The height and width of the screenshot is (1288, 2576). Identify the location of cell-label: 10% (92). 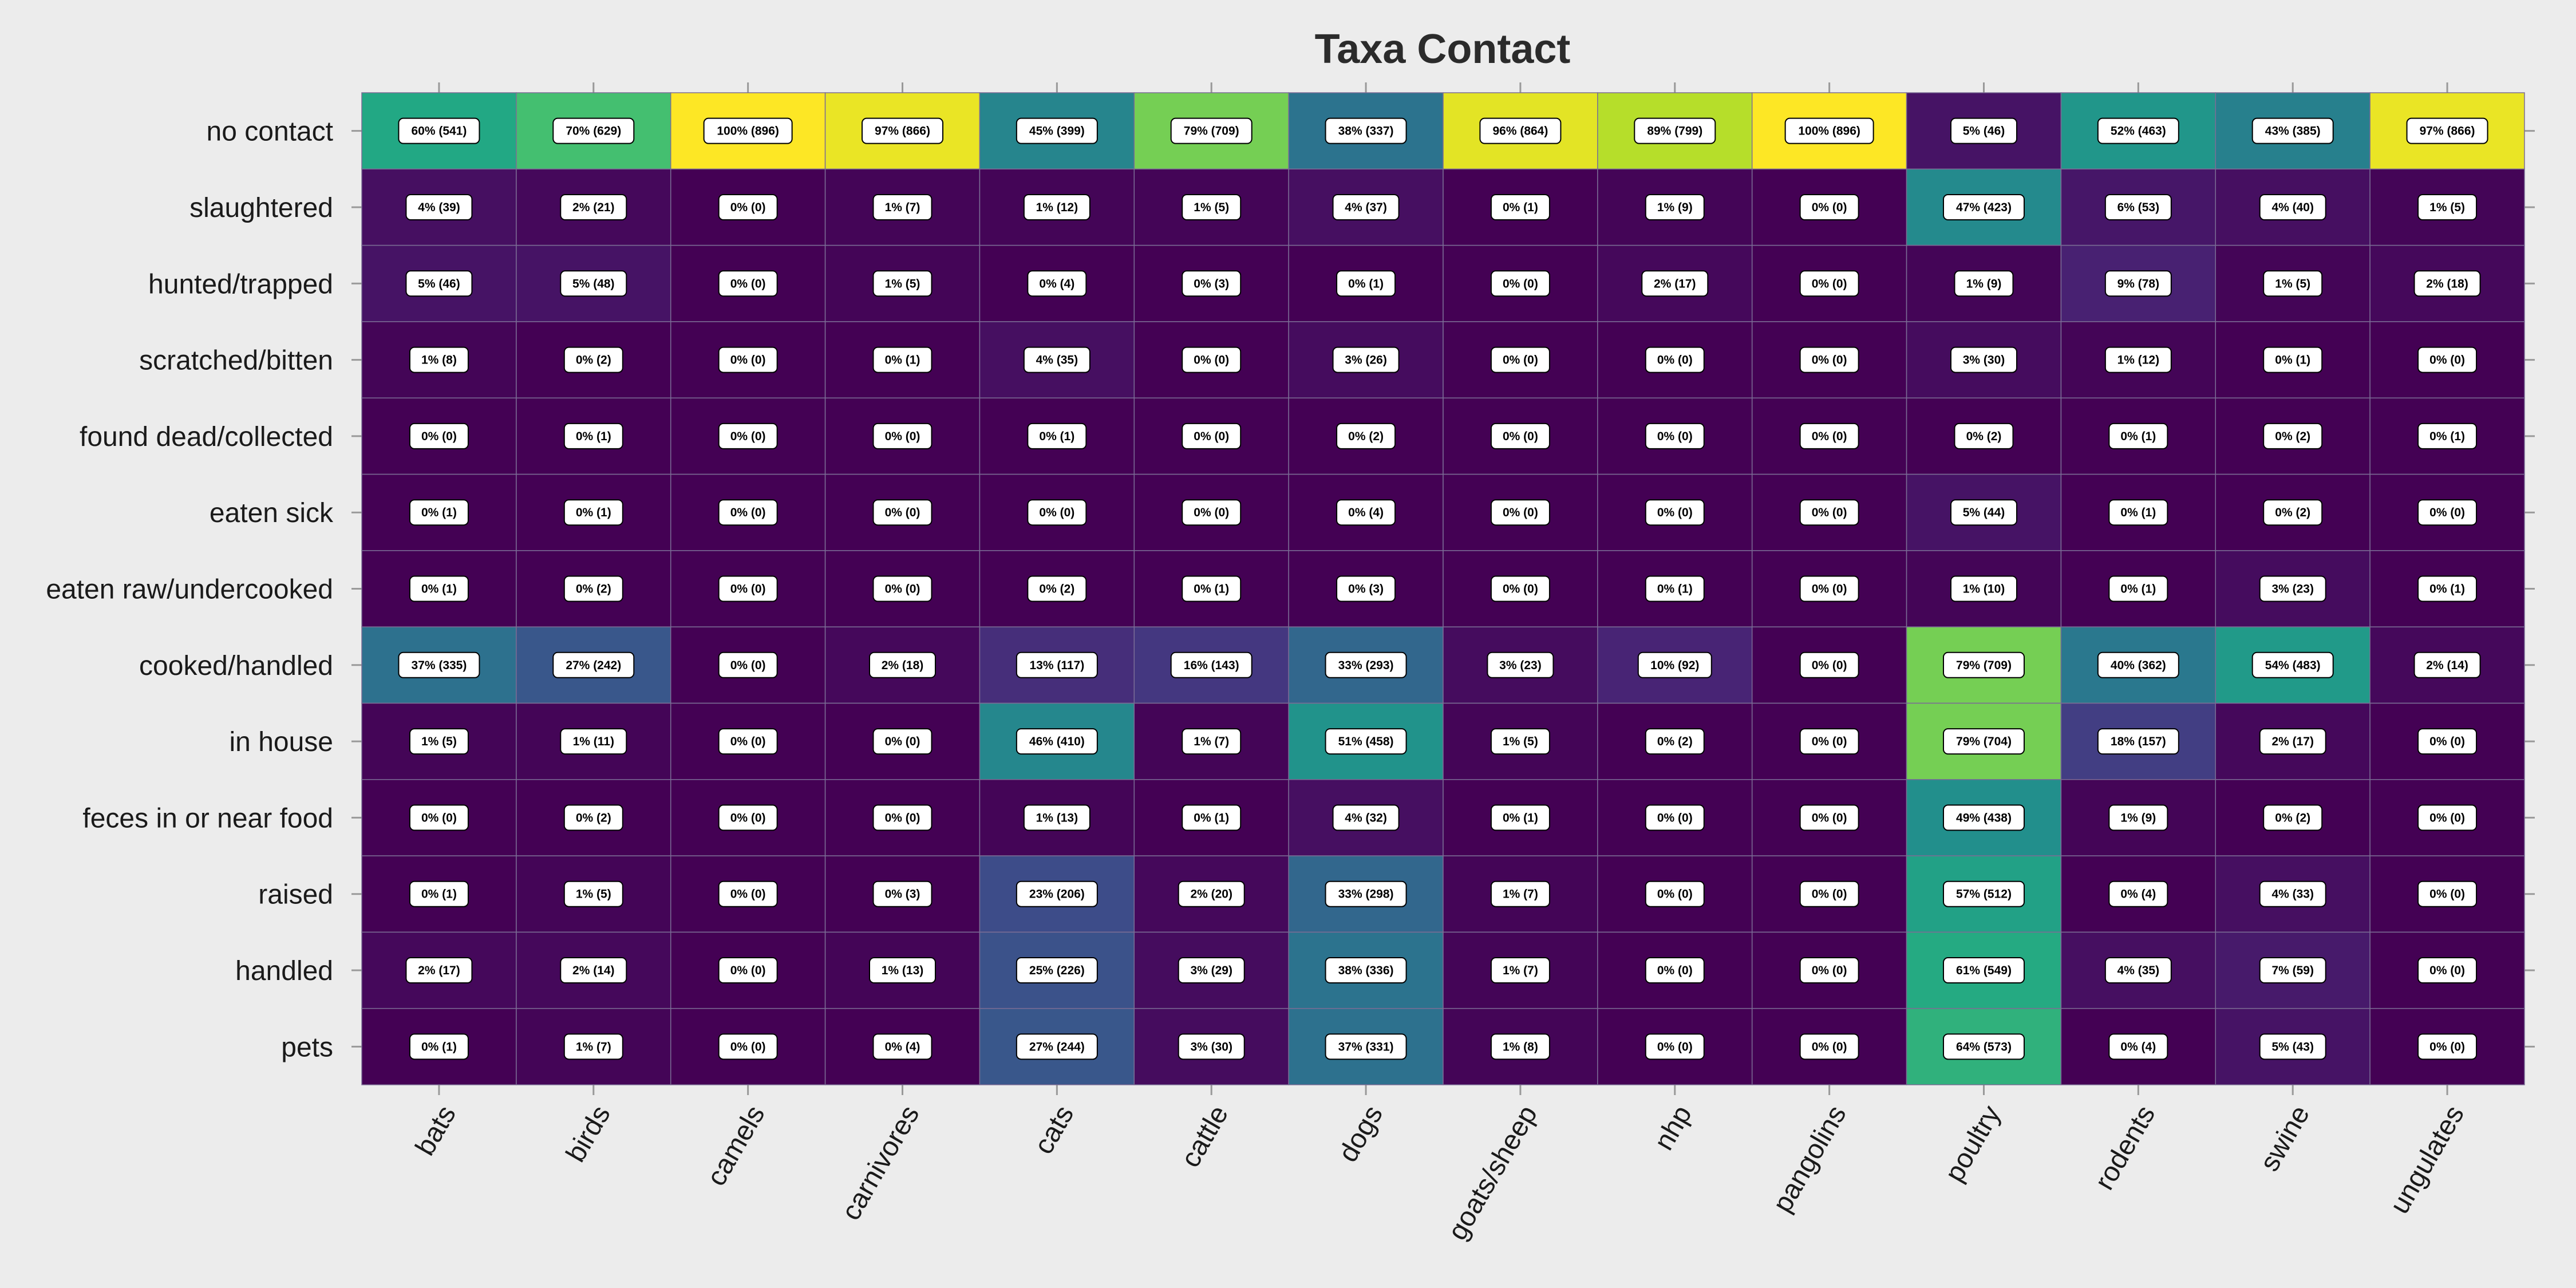
(1674, 665).